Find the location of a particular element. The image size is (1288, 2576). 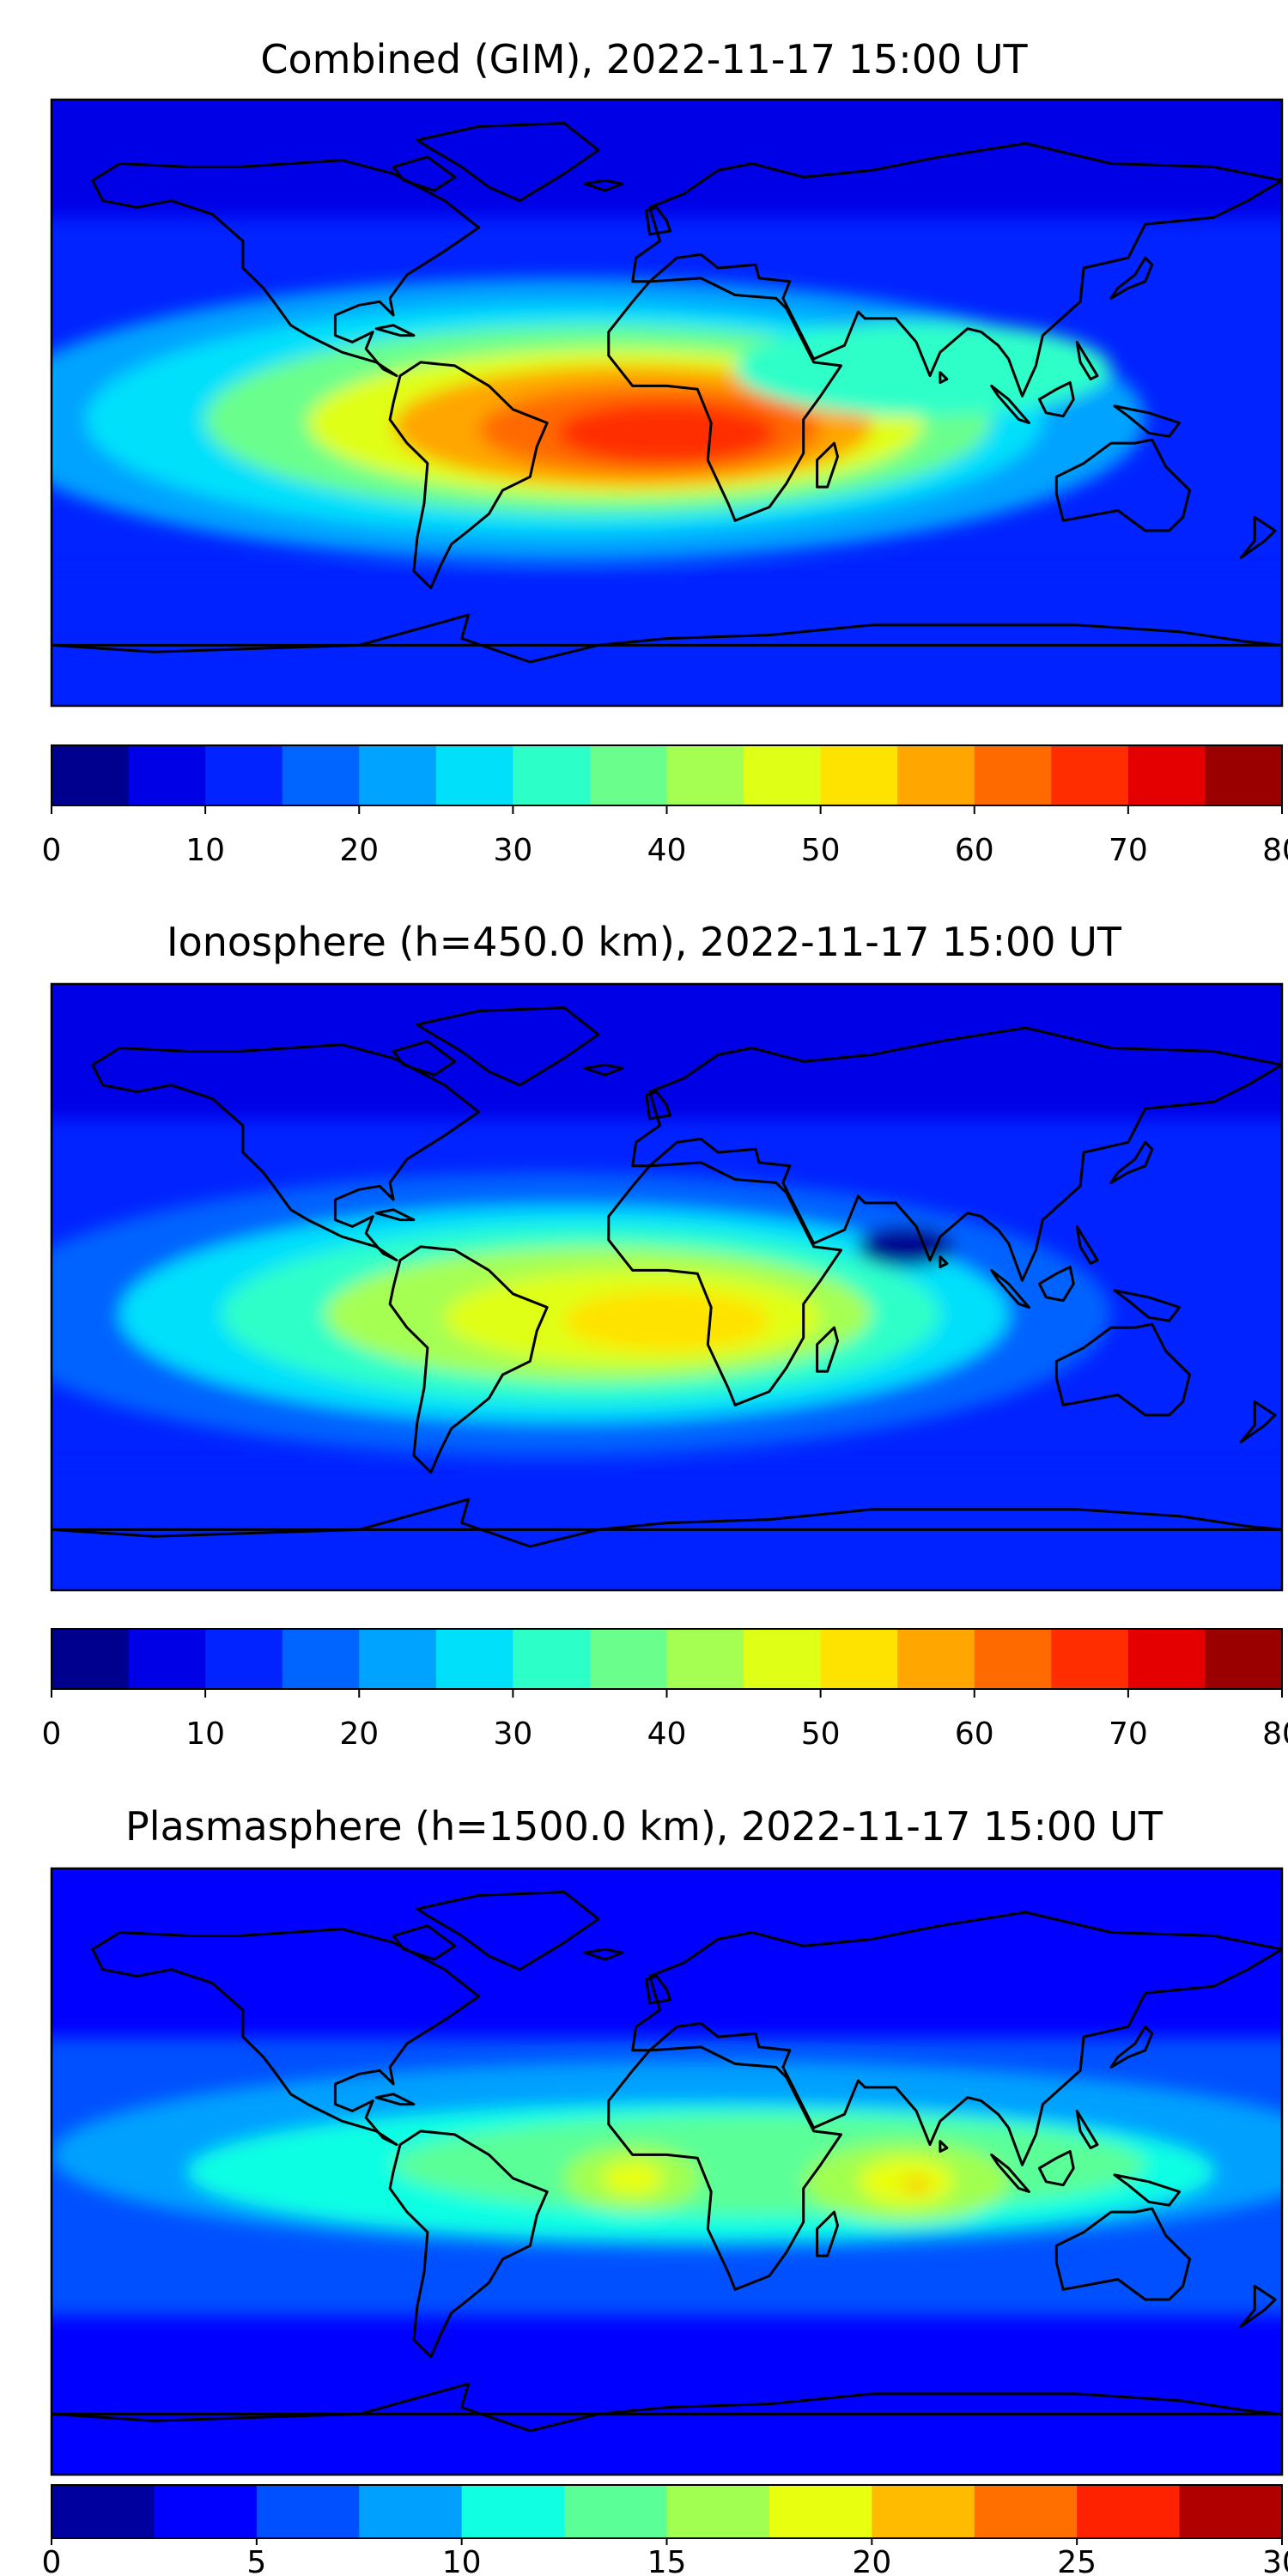

coastline-baffin-island is located at coordinates (424, 1058).